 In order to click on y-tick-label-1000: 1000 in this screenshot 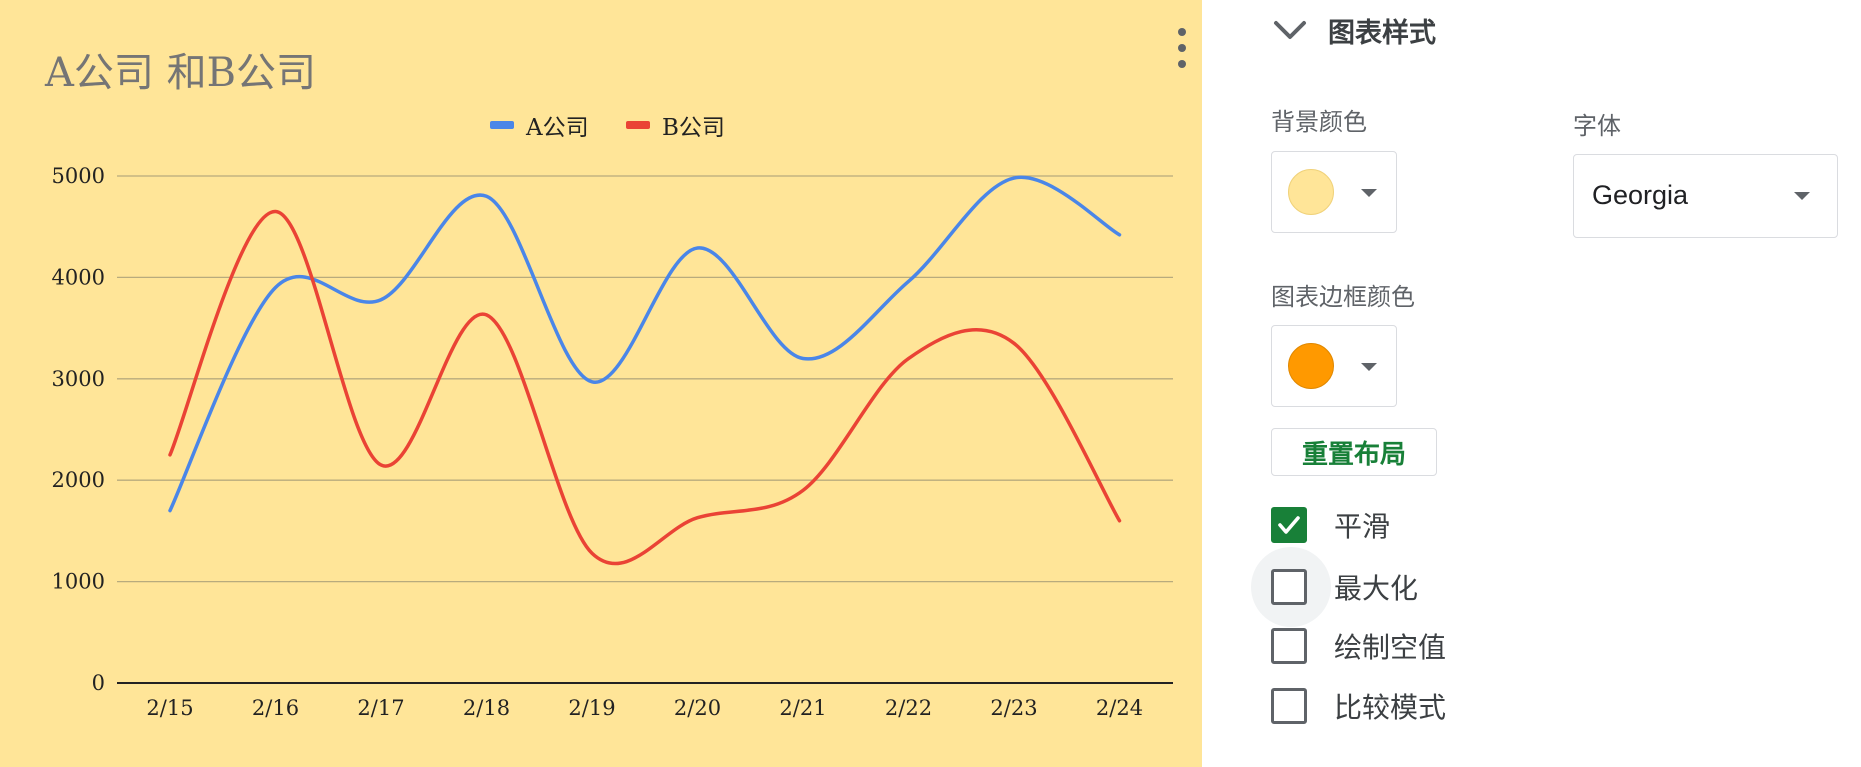, I will do `click(78, 582)`.